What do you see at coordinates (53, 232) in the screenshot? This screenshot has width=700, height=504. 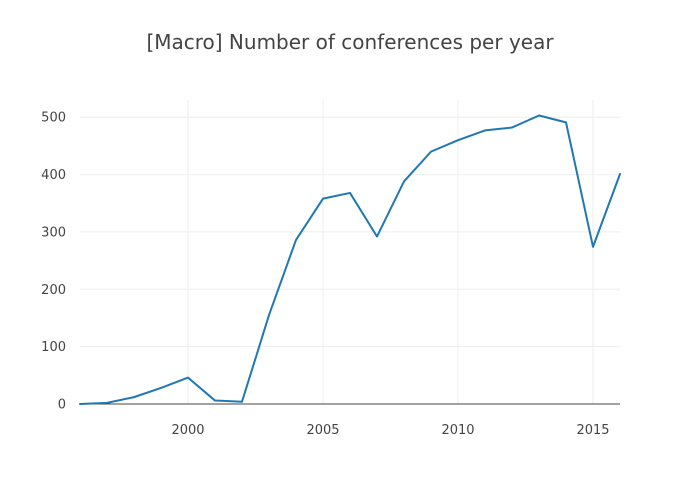 I see `y-tick-label-300: 300` at bounding box center [53, 232].